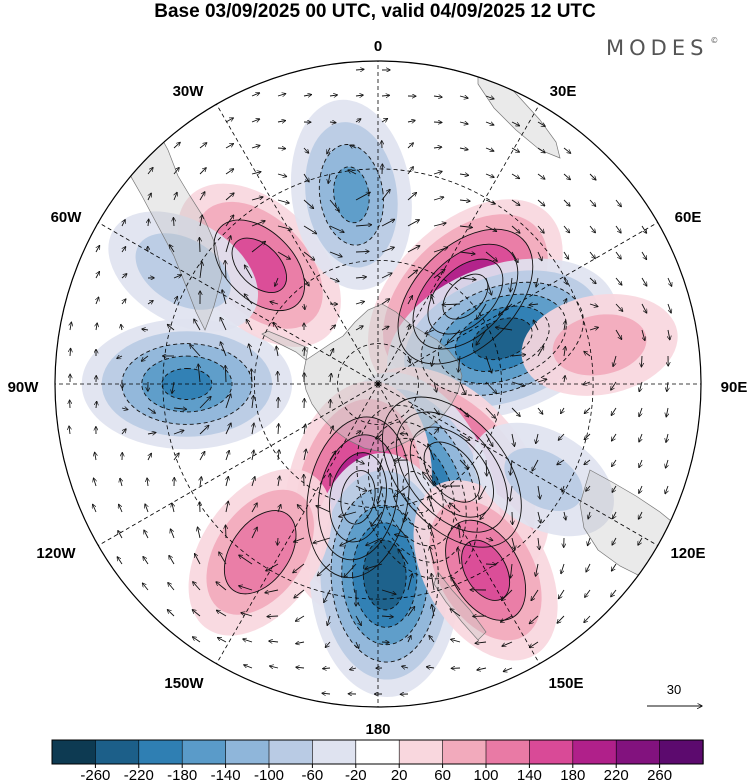 This screenshot has height=783, width=750. Describe the element at coordinates (378, 46) in the screenshot. I see `lon-label-0: 0` at that location.